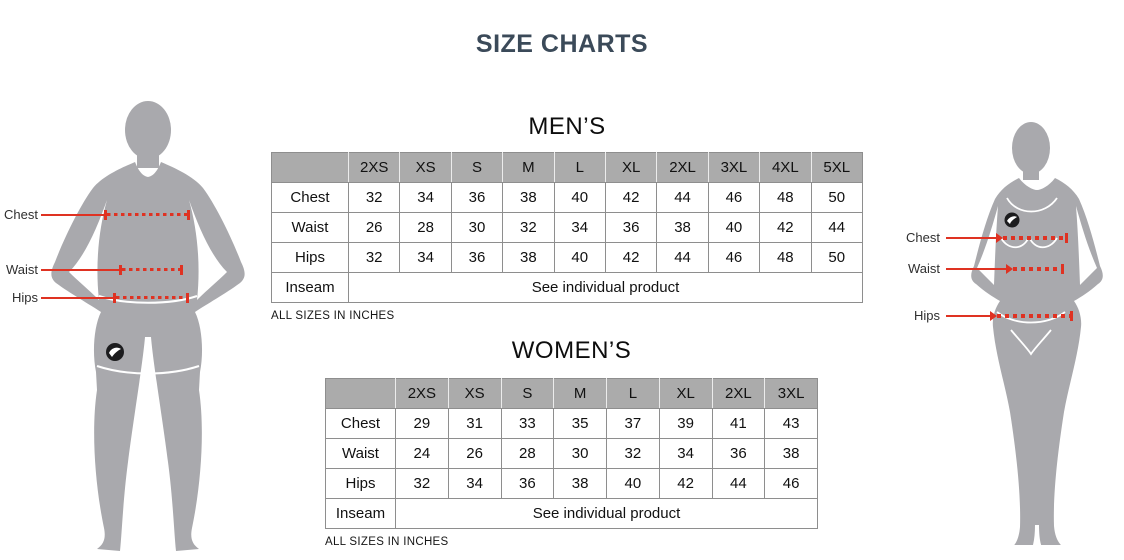  I want to click on size-value-cell: 31, so click(474, 423).